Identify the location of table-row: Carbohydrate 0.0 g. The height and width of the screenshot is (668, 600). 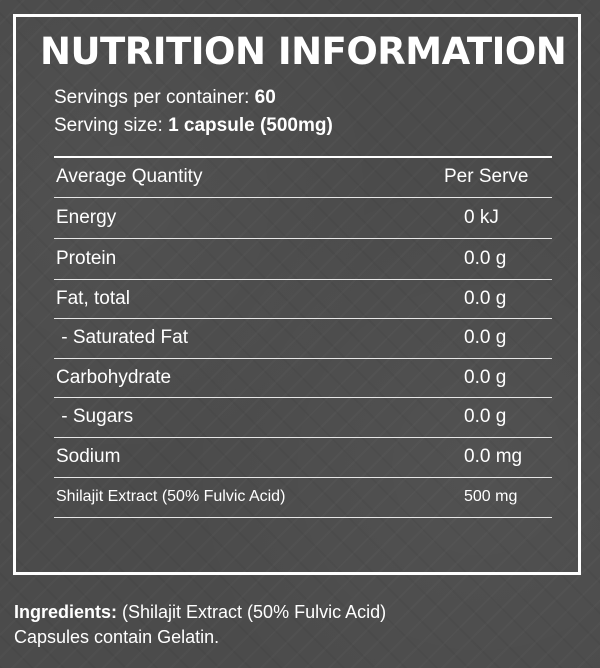
(303, 378).